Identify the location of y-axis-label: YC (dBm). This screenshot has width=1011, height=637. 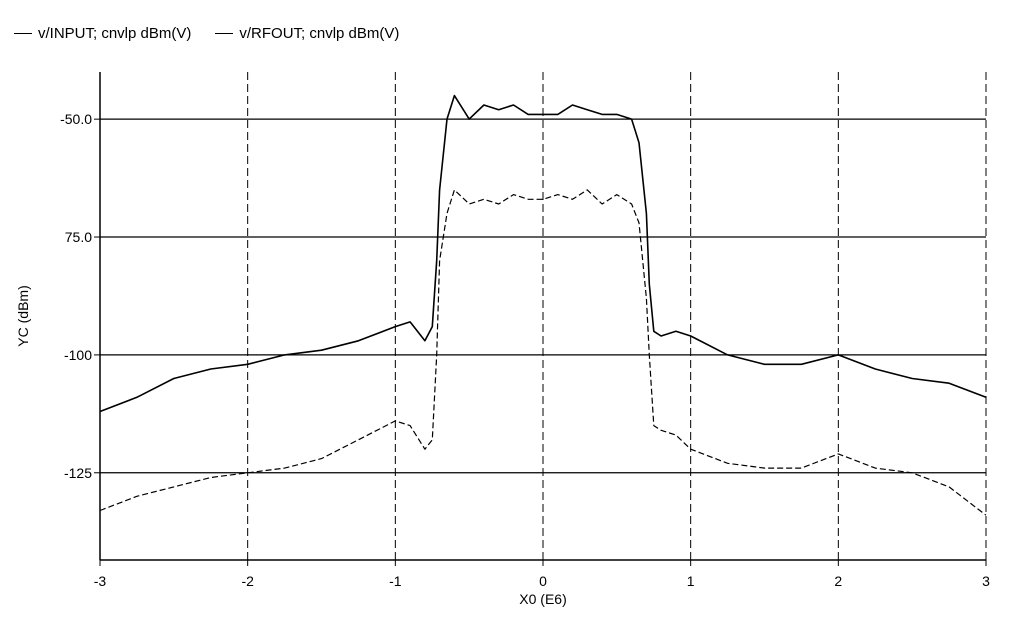
(23, 315).